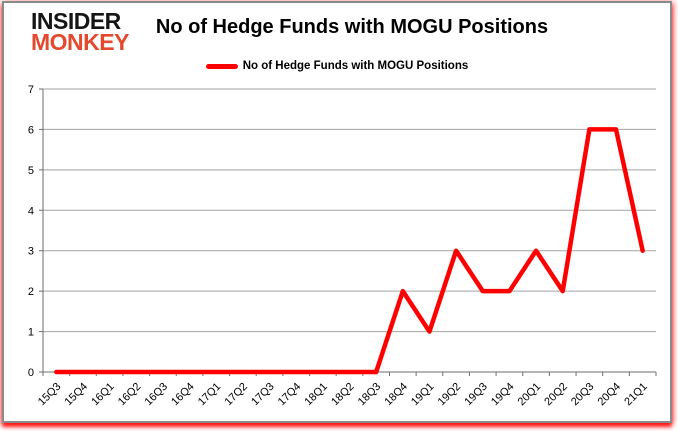 The height and width of the screenshot is (431, 678). Describe the element at coordinates (530, 395) in the screenshot. I see `x-axis-label: 20Q1` at that location.